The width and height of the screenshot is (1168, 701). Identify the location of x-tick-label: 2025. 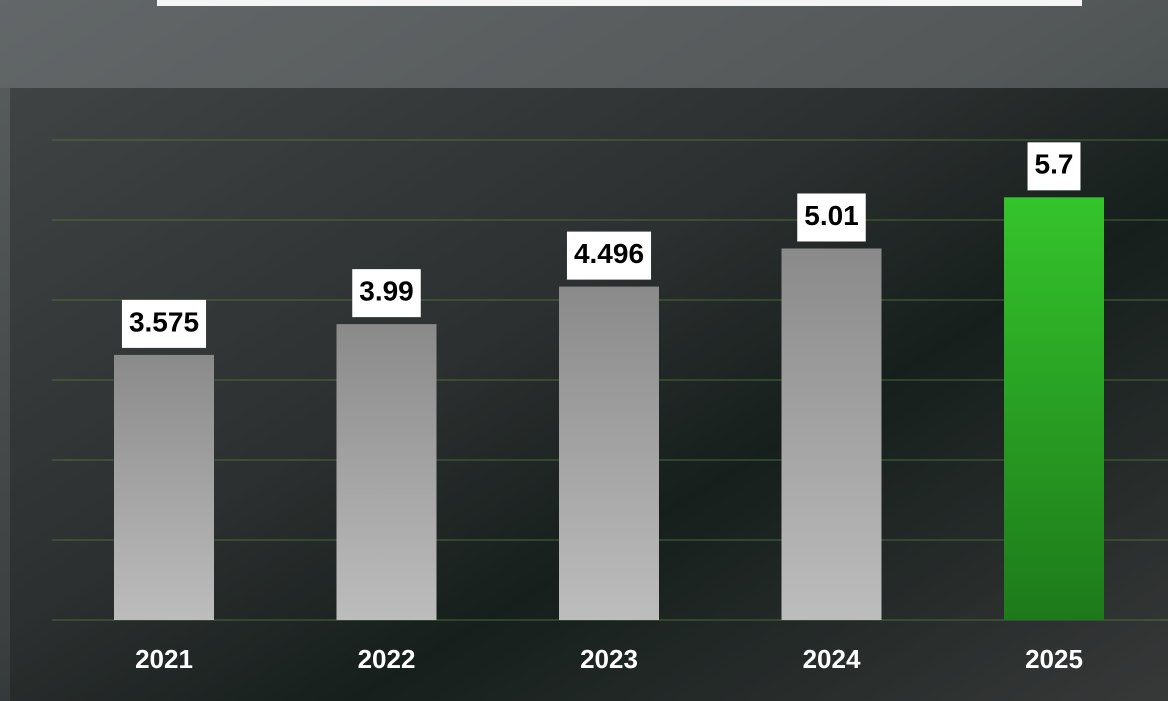
(1054, 659).